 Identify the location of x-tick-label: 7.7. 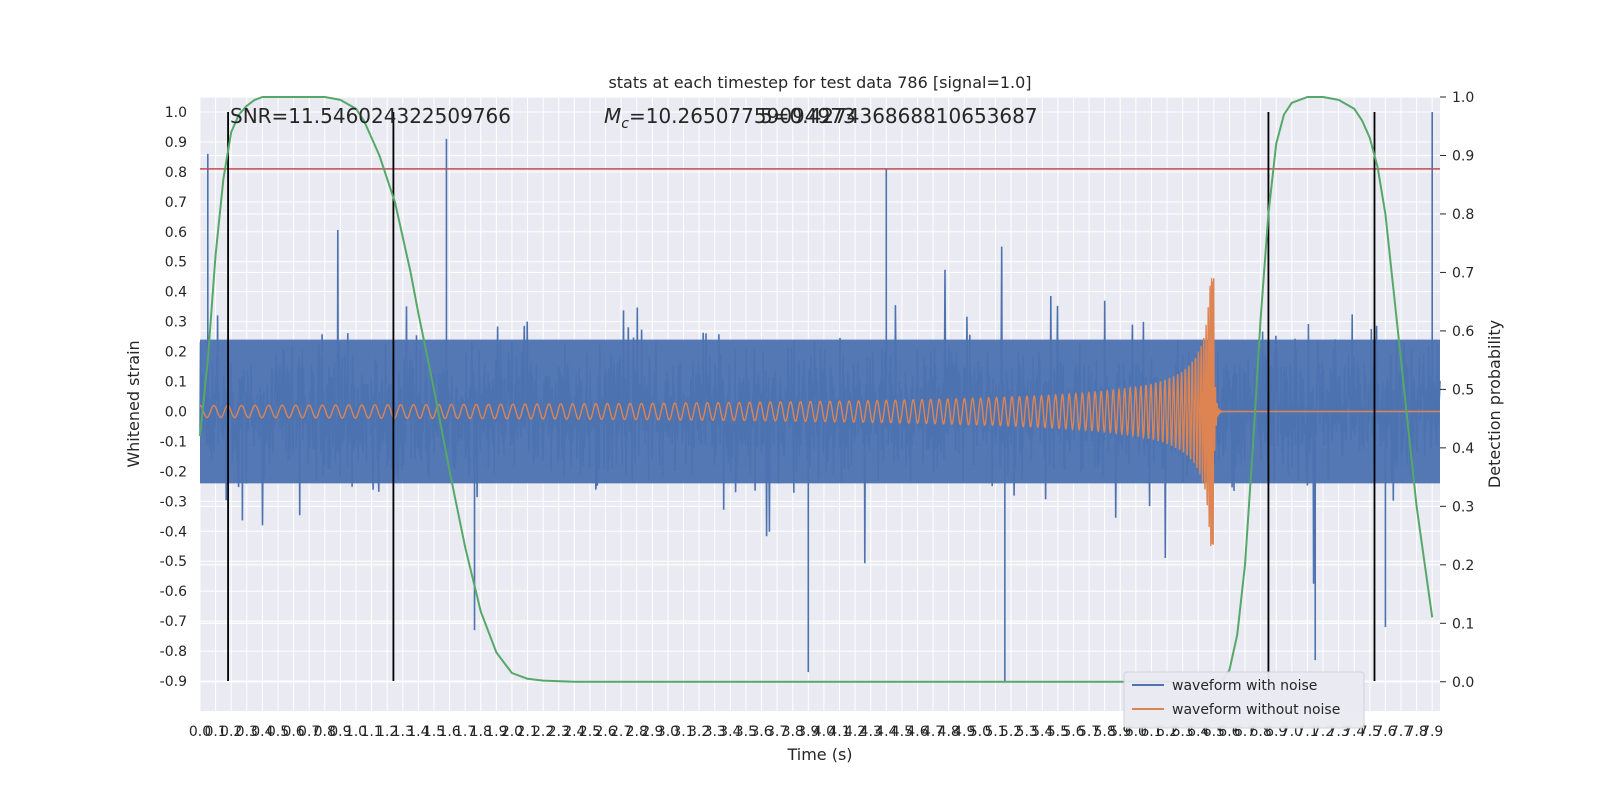
(1401, 732).